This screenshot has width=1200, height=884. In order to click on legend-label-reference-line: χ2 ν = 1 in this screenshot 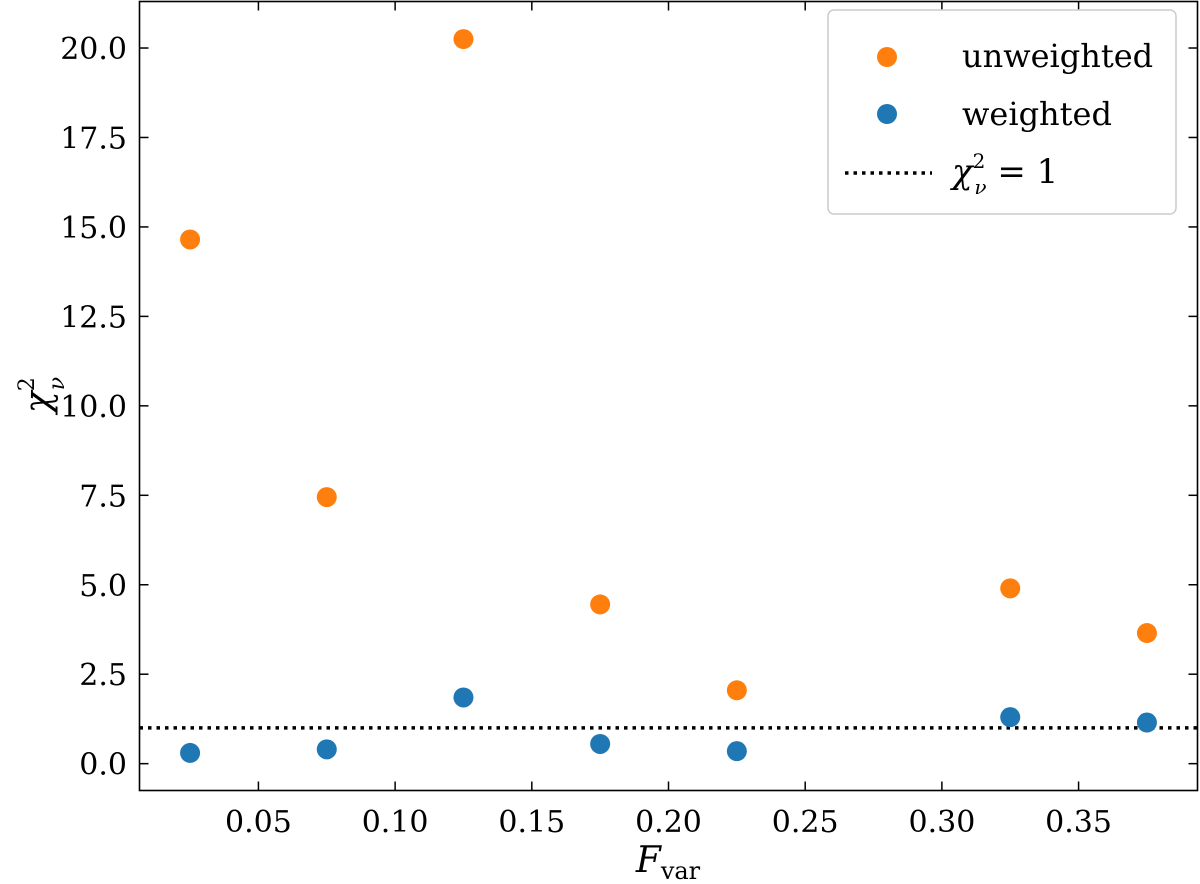, I will do `click(1004, 174)`.